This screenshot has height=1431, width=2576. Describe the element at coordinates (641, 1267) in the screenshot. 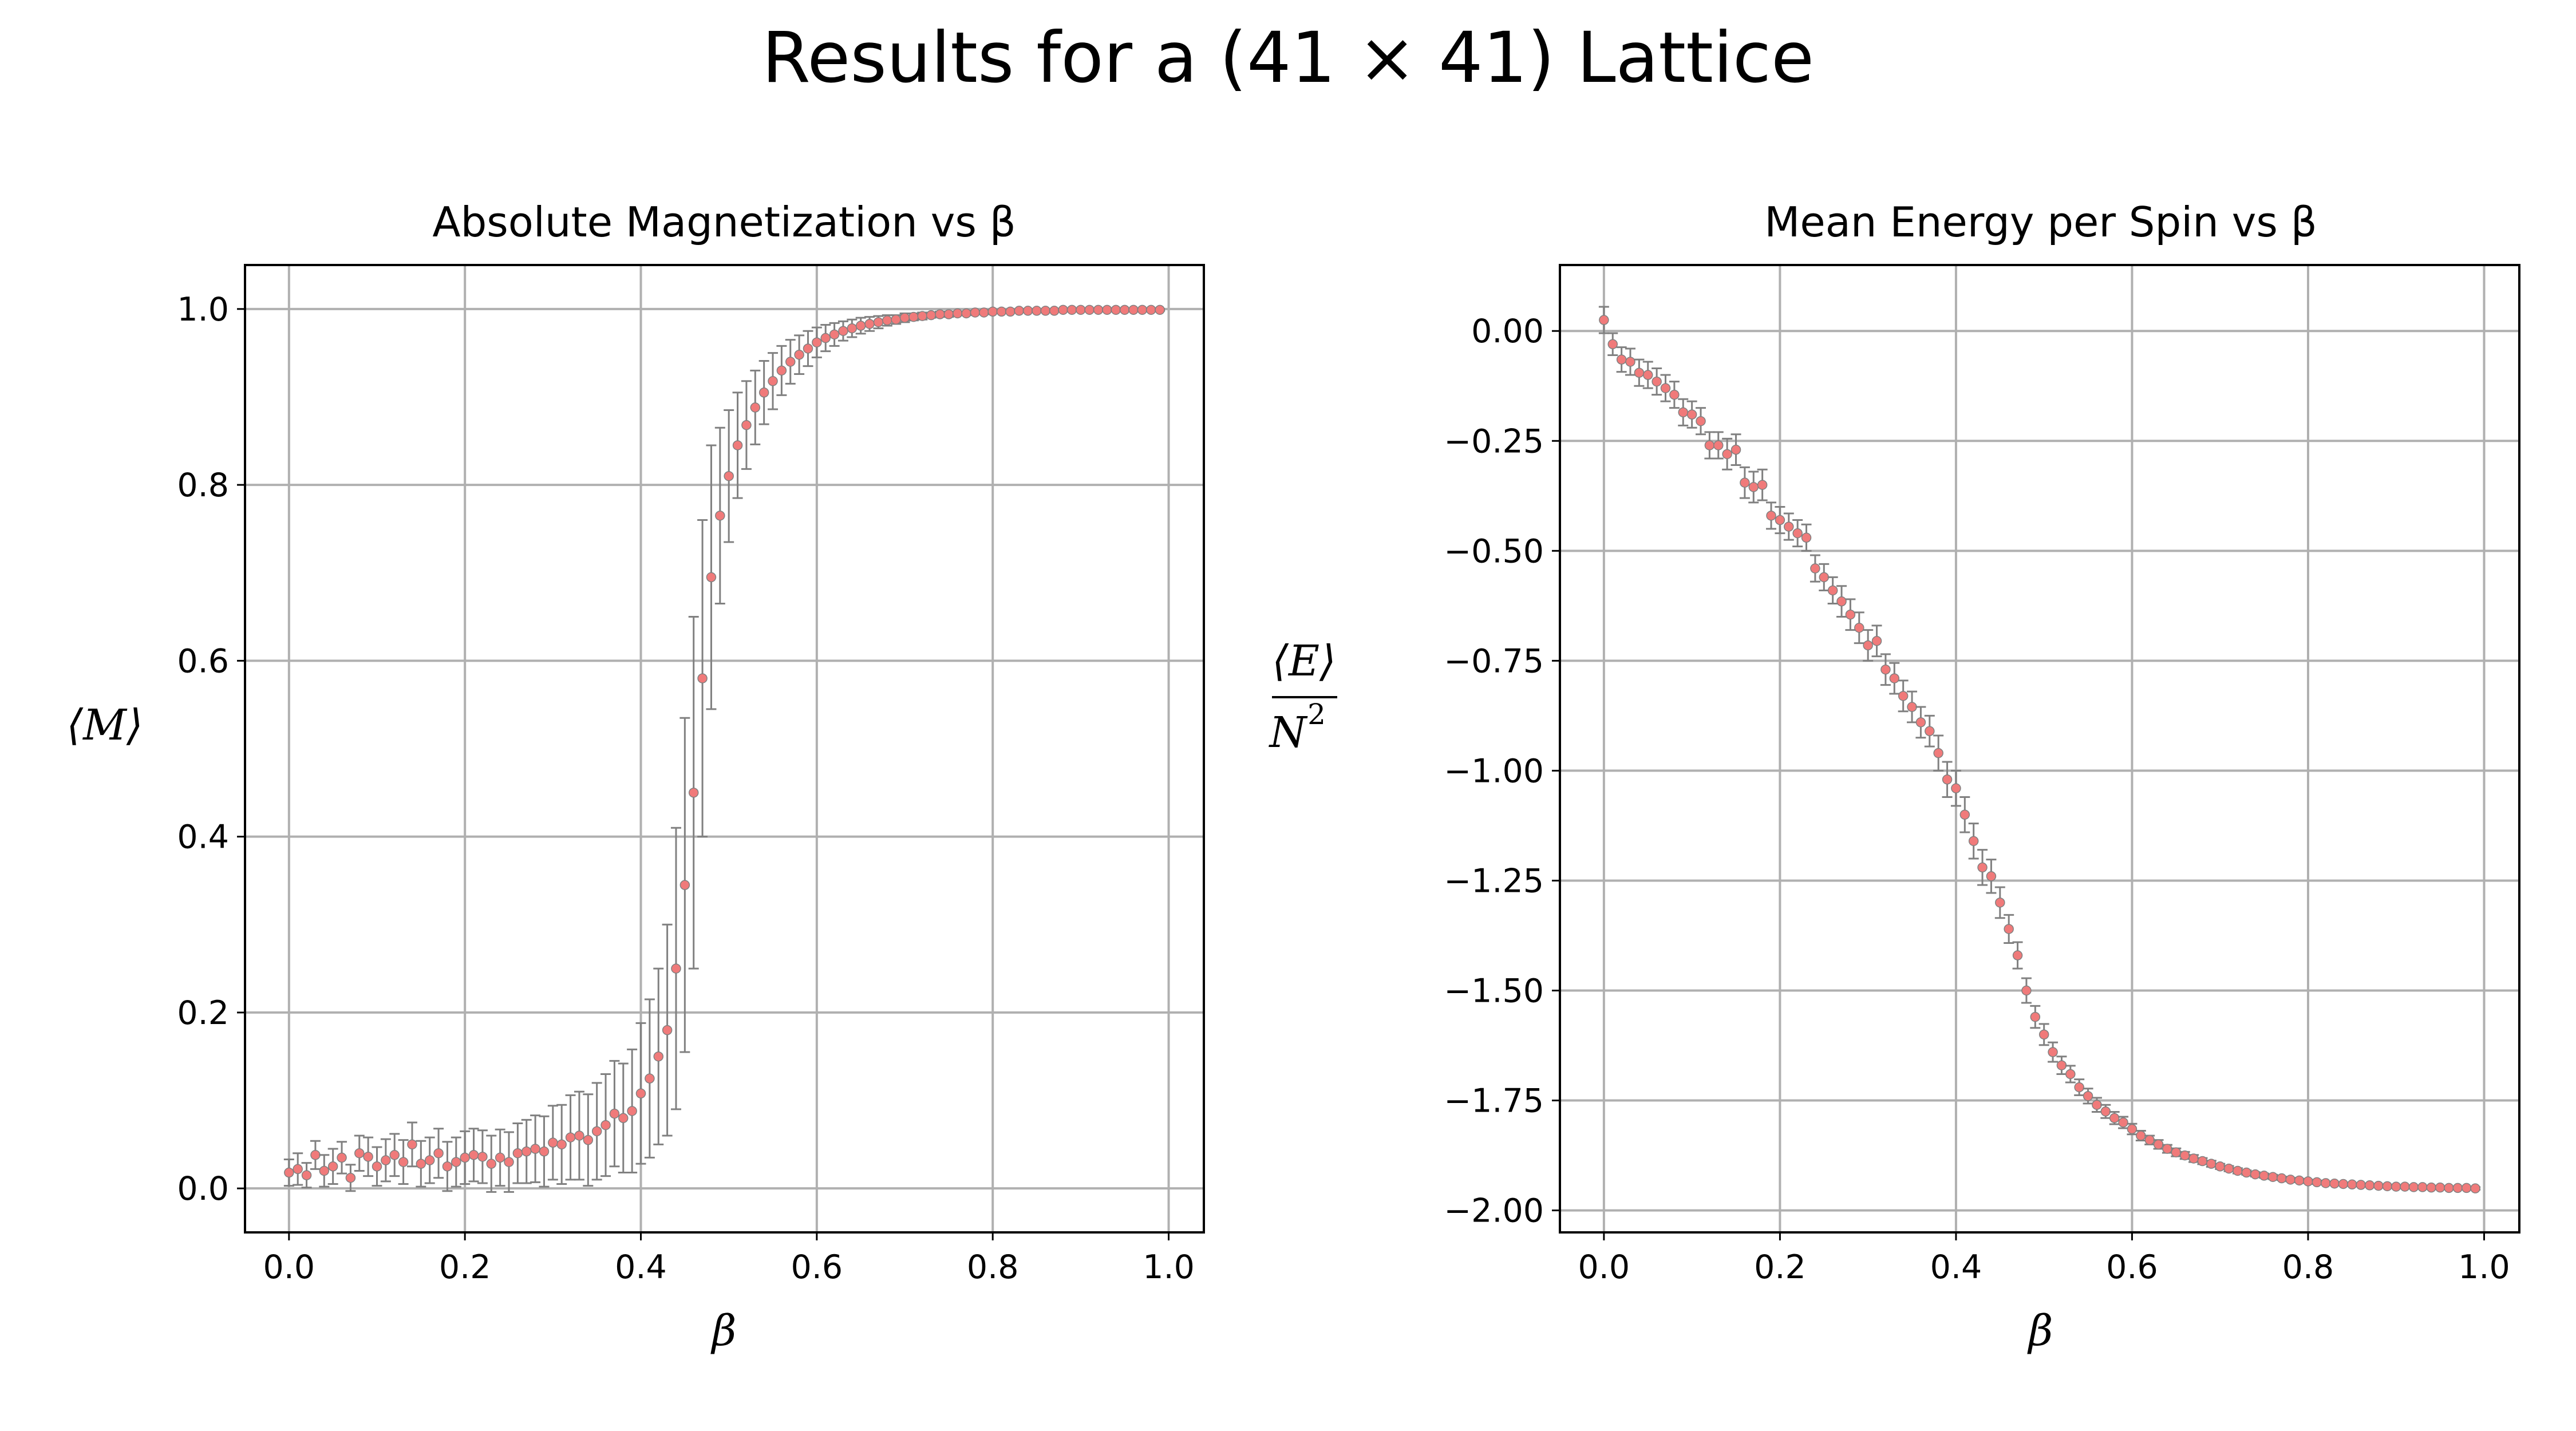

I see `magnetization-x-tick-label: 0.4` at that location.